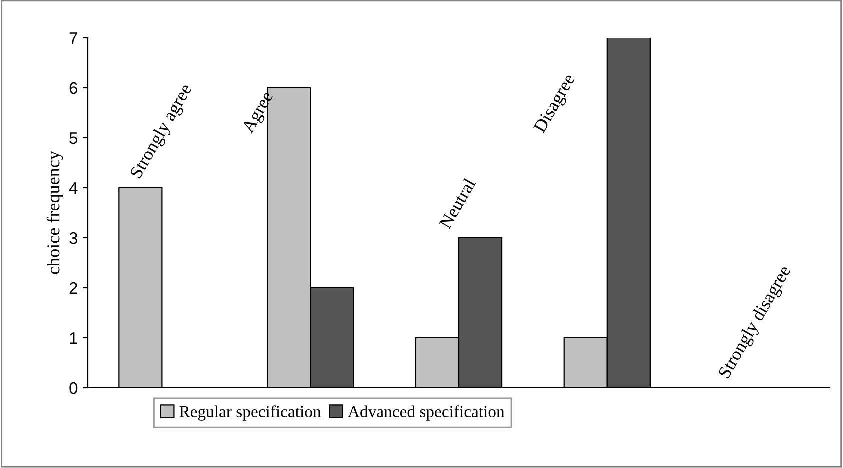 The image size is (843, 468). What do you see at coordinates (74, 388) in the screenshot?
I see `y-tick-label: 0` at bounding box center [74, 388].